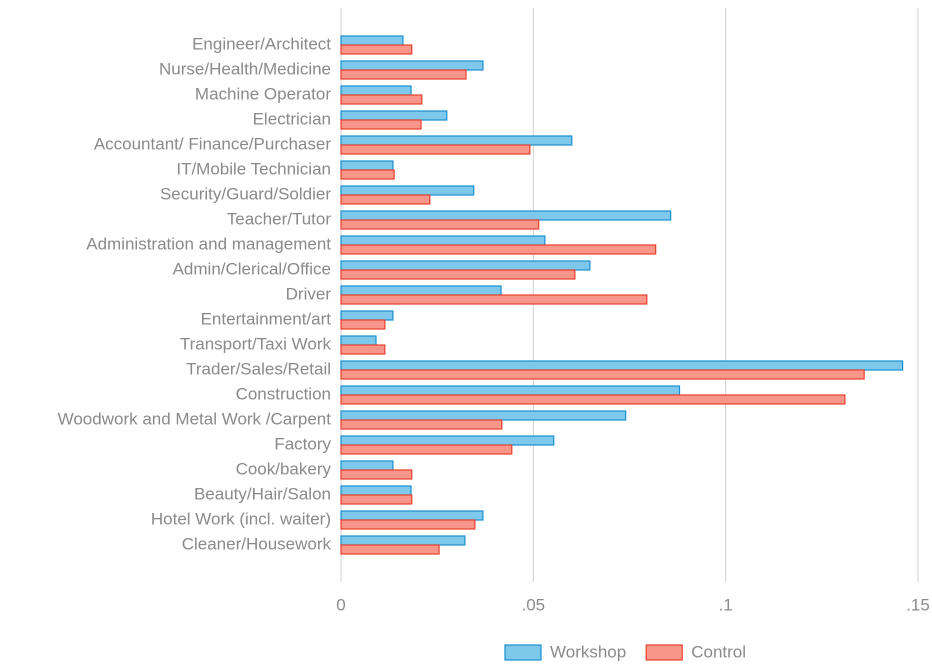 The height and width of the screenshot is (667, 932). Describe the element at coordinates (279, 218) in the screenshot. I see `y-tick-label: Teacher/Tutor` at that location.